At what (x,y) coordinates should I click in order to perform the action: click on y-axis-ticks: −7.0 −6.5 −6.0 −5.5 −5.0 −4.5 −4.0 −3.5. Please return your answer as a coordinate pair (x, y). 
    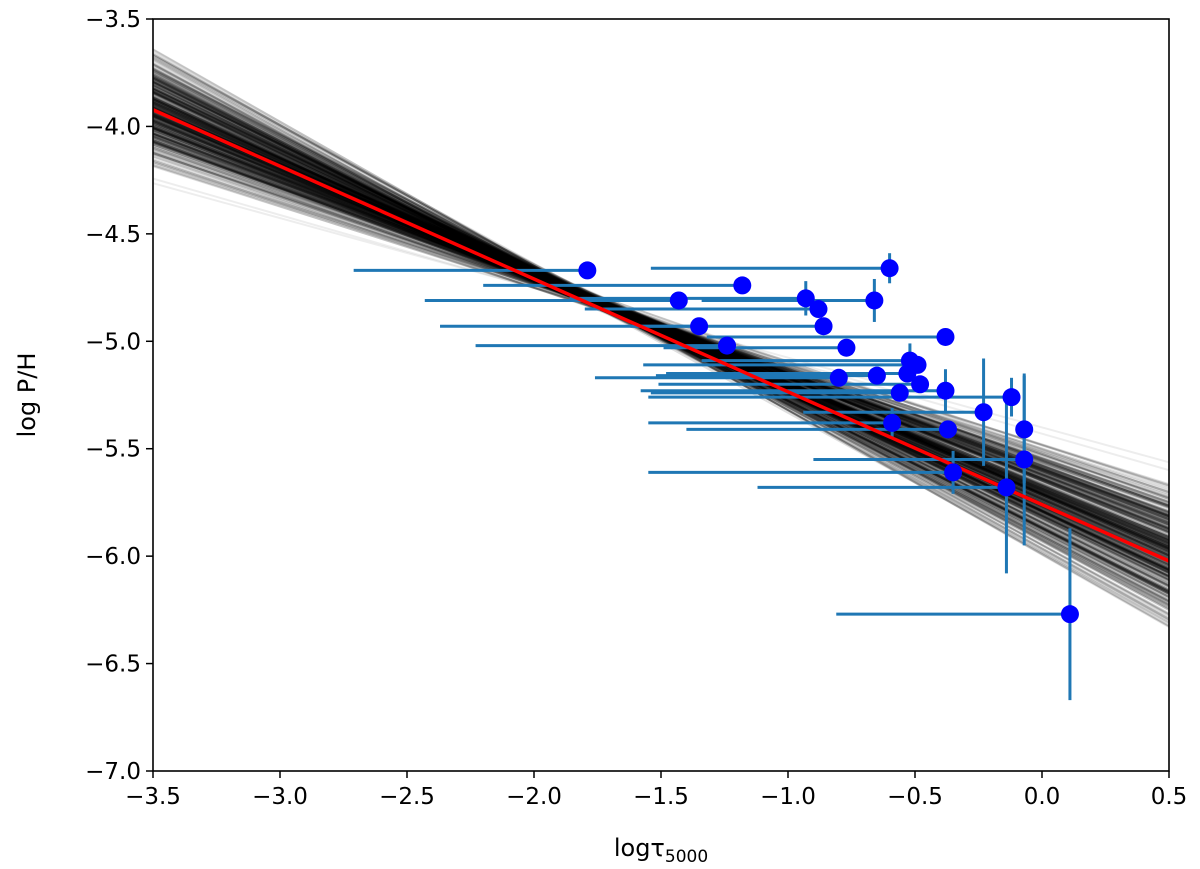
    Looking at the image, I should click on (119, 396).